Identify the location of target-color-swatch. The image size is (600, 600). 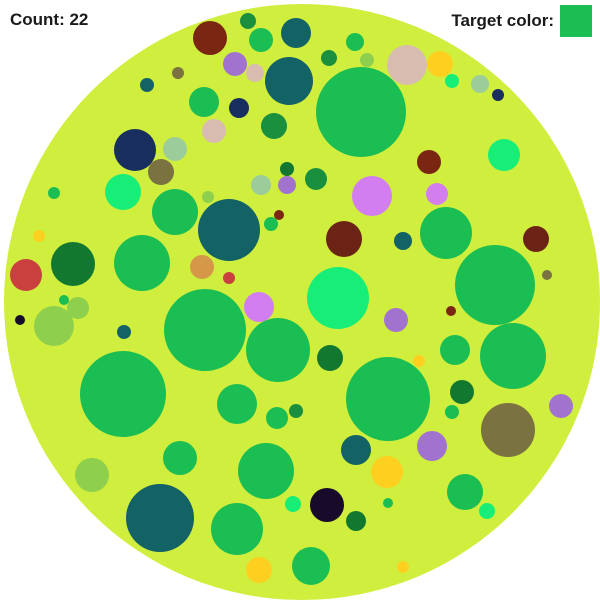
(576, 21).